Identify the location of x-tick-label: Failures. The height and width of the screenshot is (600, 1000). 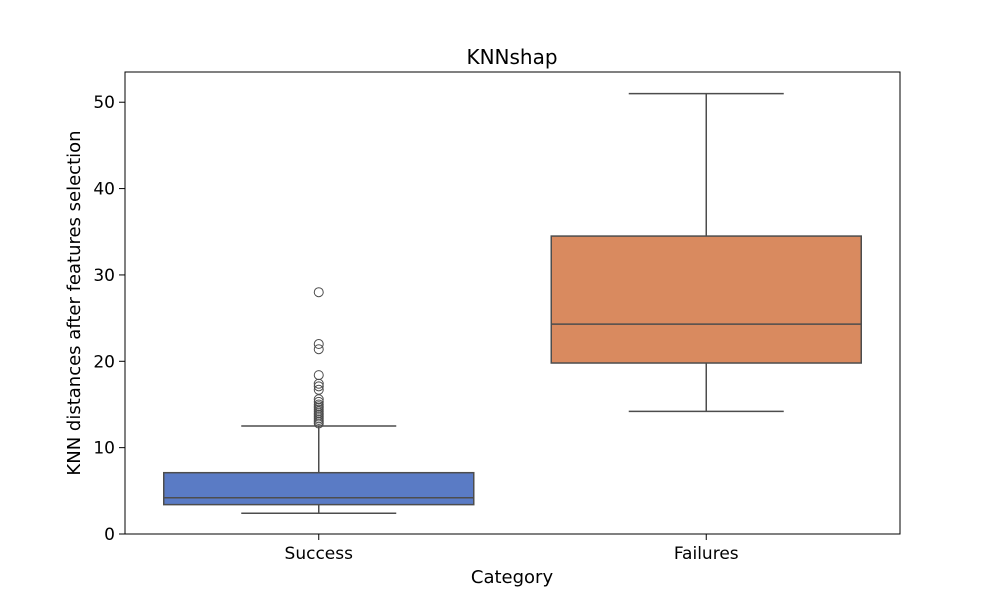
(706, 554).